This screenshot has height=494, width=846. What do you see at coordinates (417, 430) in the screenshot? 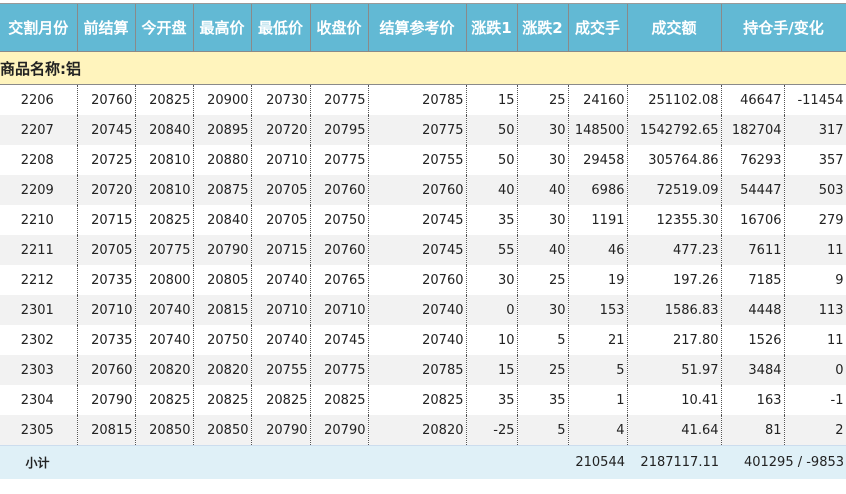
I see `cell-settle-ref: 20820` at bounding box center [417, 430].